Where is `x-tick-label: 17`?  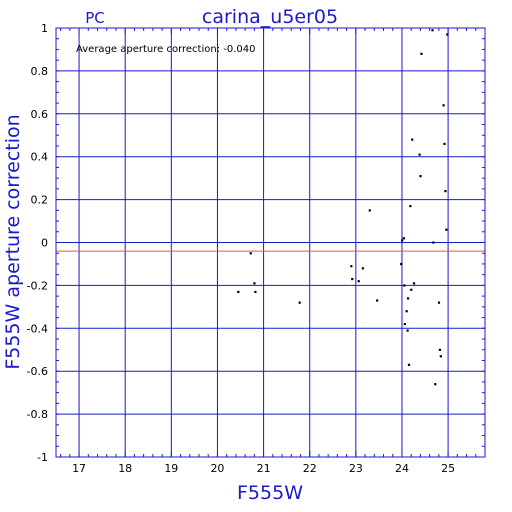
x-tick-label: 17 is located at coordinates (79, 468).